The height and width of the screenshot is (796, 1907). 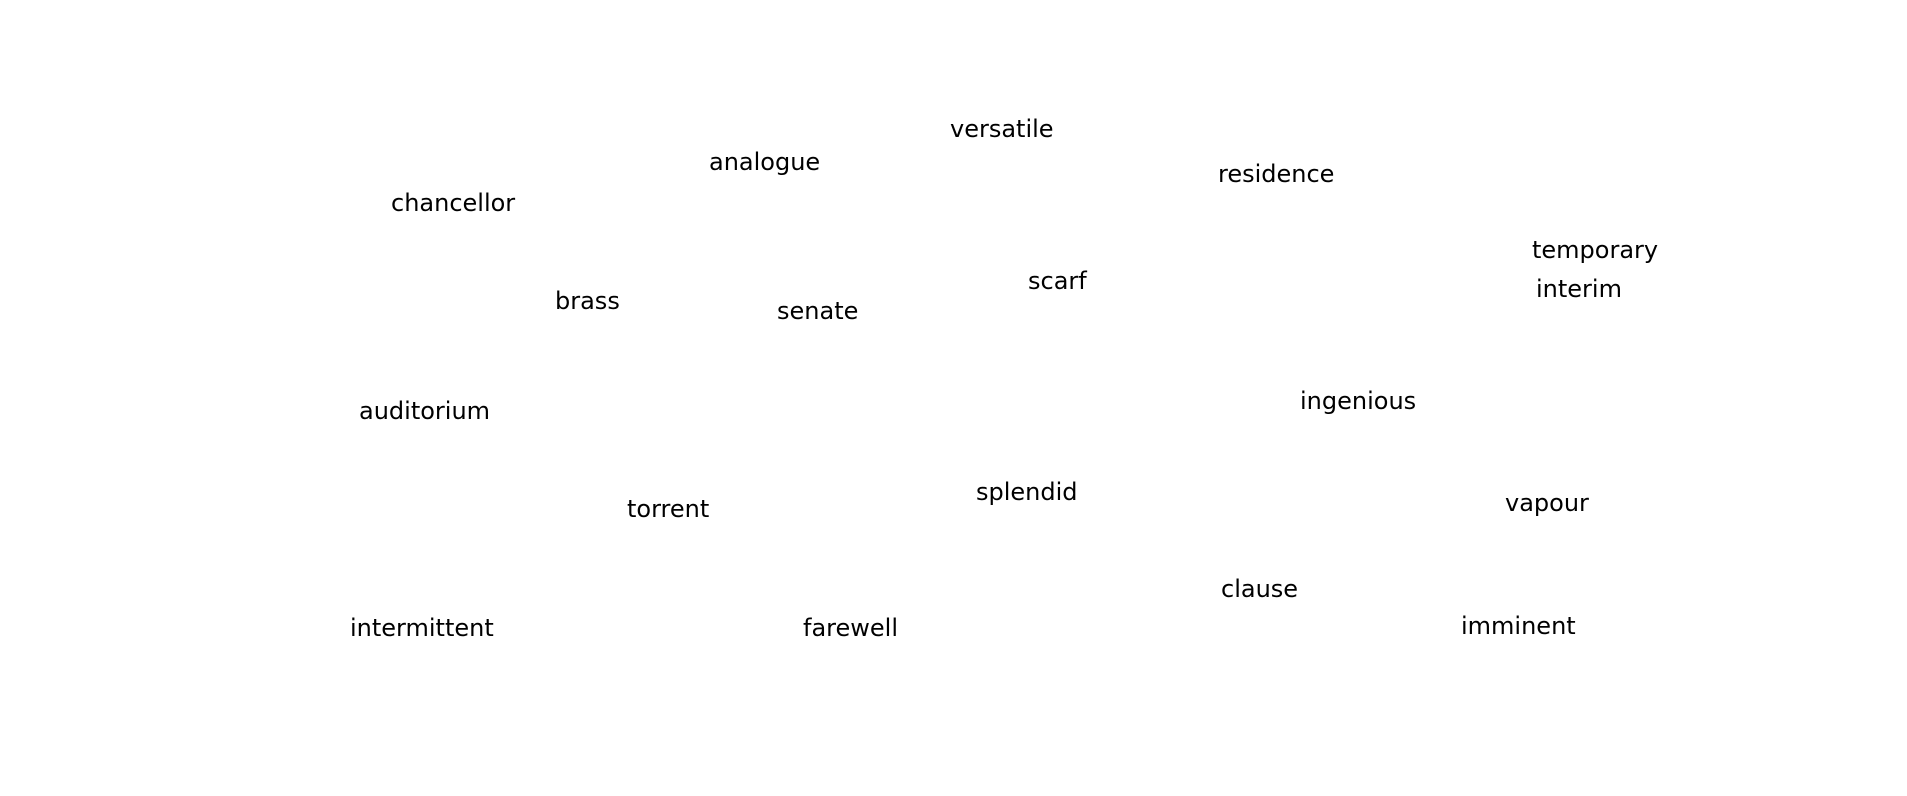 What do you see at coordinates (1260, 589) in the screenshot?
I see `word-clause: clause` at bounding box center [1260, 589].